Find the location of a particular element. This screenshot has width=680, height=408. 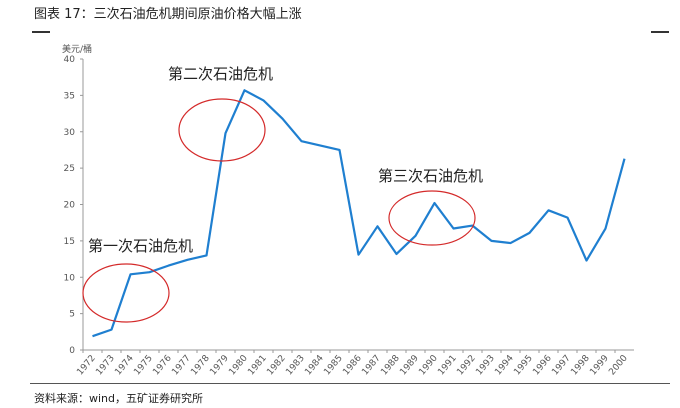

x-tick-label: 1984 is located at coordinates (314, 365).